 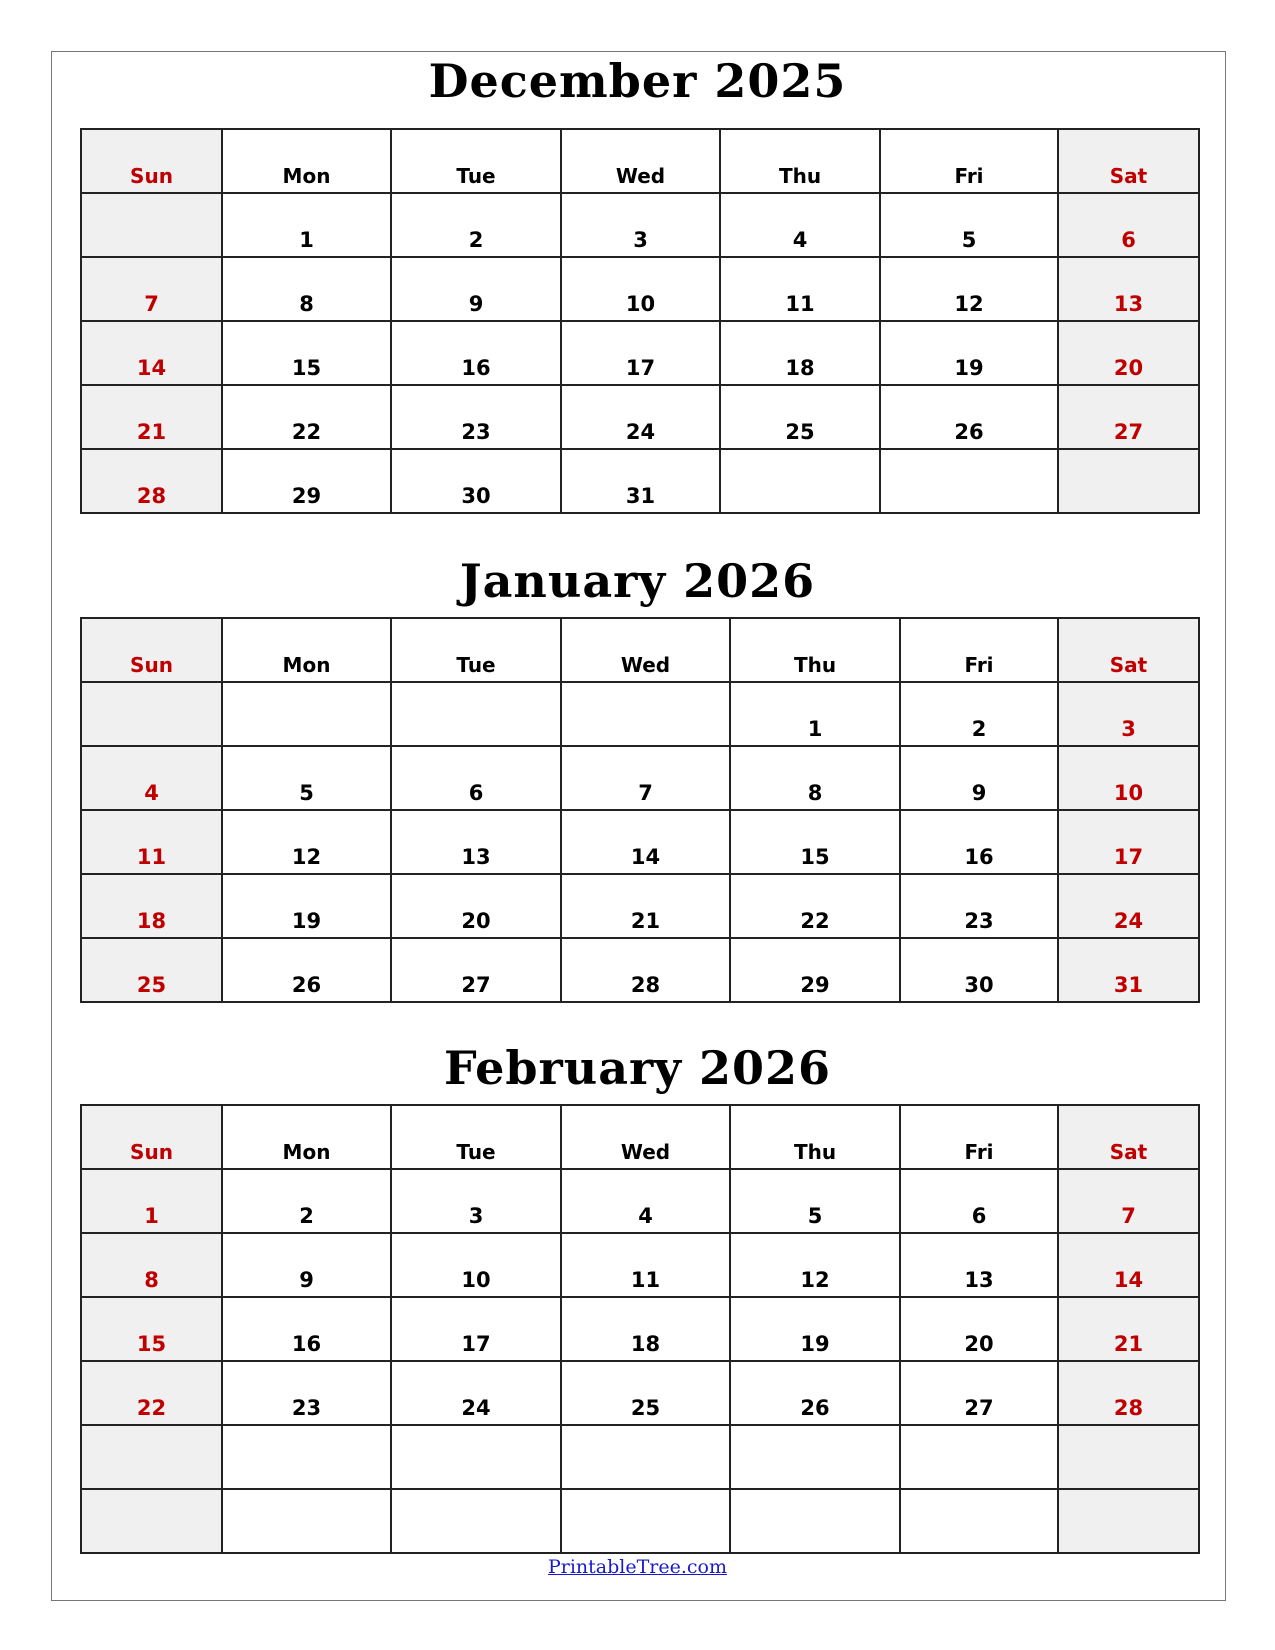 What do you see at coordinates (306, 289) in the screenshot?
I see `day-cell: 8` at bounding box center [306, 289].